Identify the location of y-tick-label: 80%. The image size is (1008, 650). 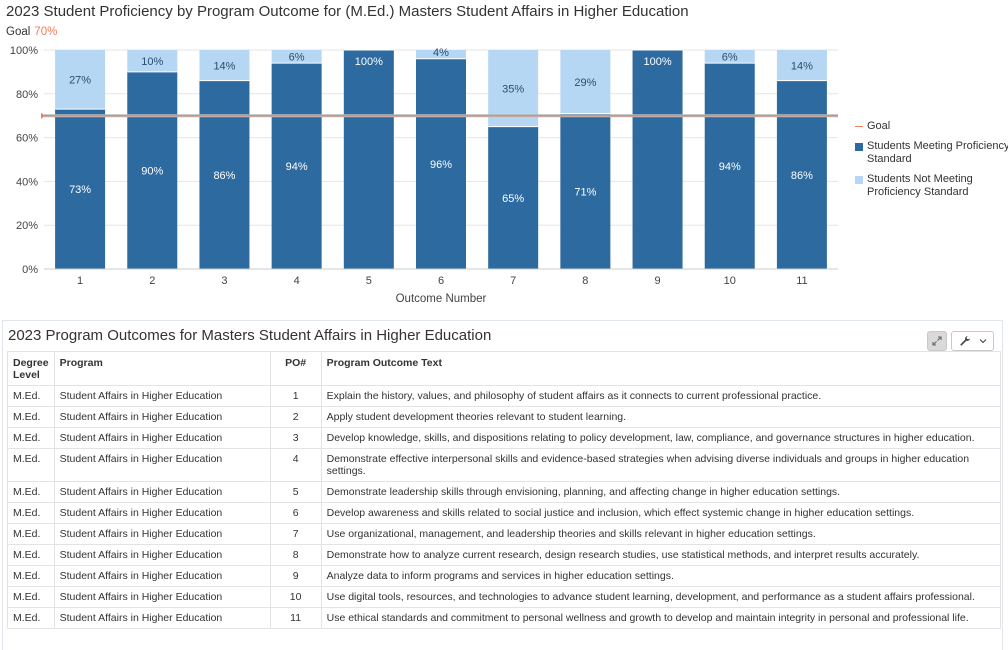
(27, 95).